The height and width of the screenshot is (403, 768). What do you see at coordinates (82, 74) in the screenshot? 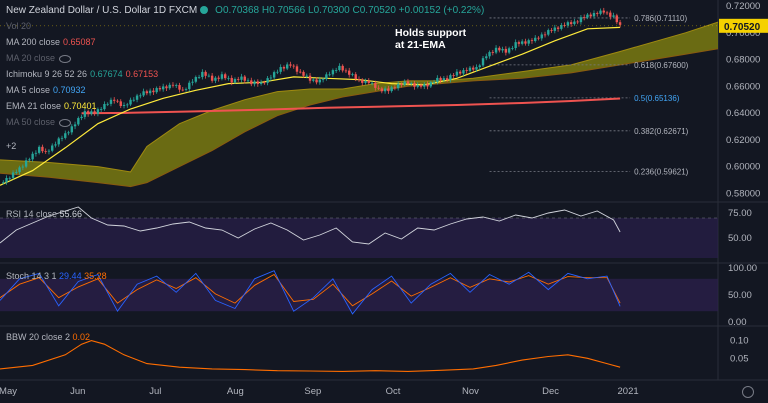
I see `indicator-legend-2: Ichimoku 9 26 52 26 0.67674 0.67153` at bounding box center [82, 74].